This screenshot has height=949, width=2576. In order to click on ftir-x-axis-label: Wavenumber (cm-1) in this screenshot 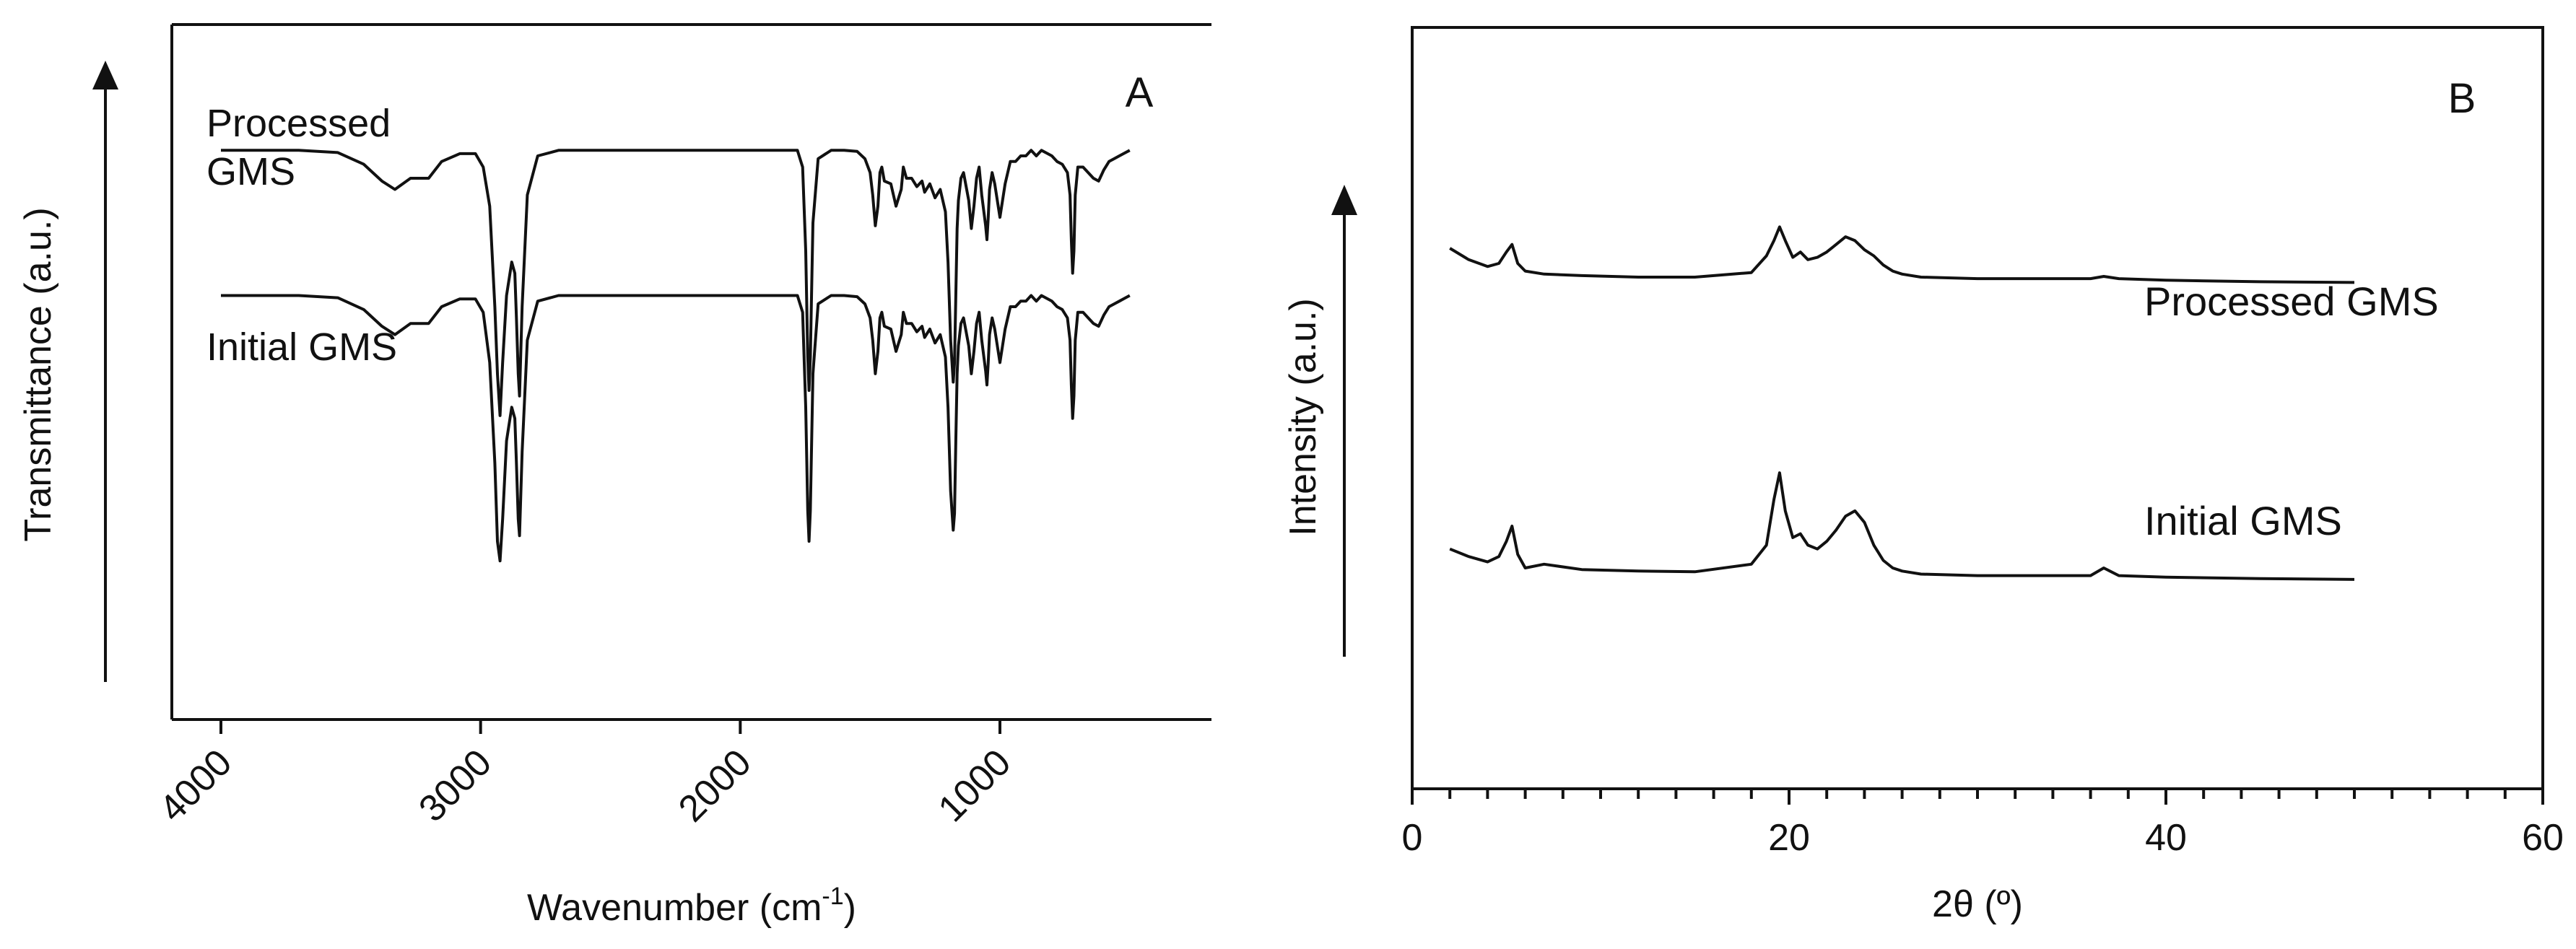, I will do `click(691, 906)`.